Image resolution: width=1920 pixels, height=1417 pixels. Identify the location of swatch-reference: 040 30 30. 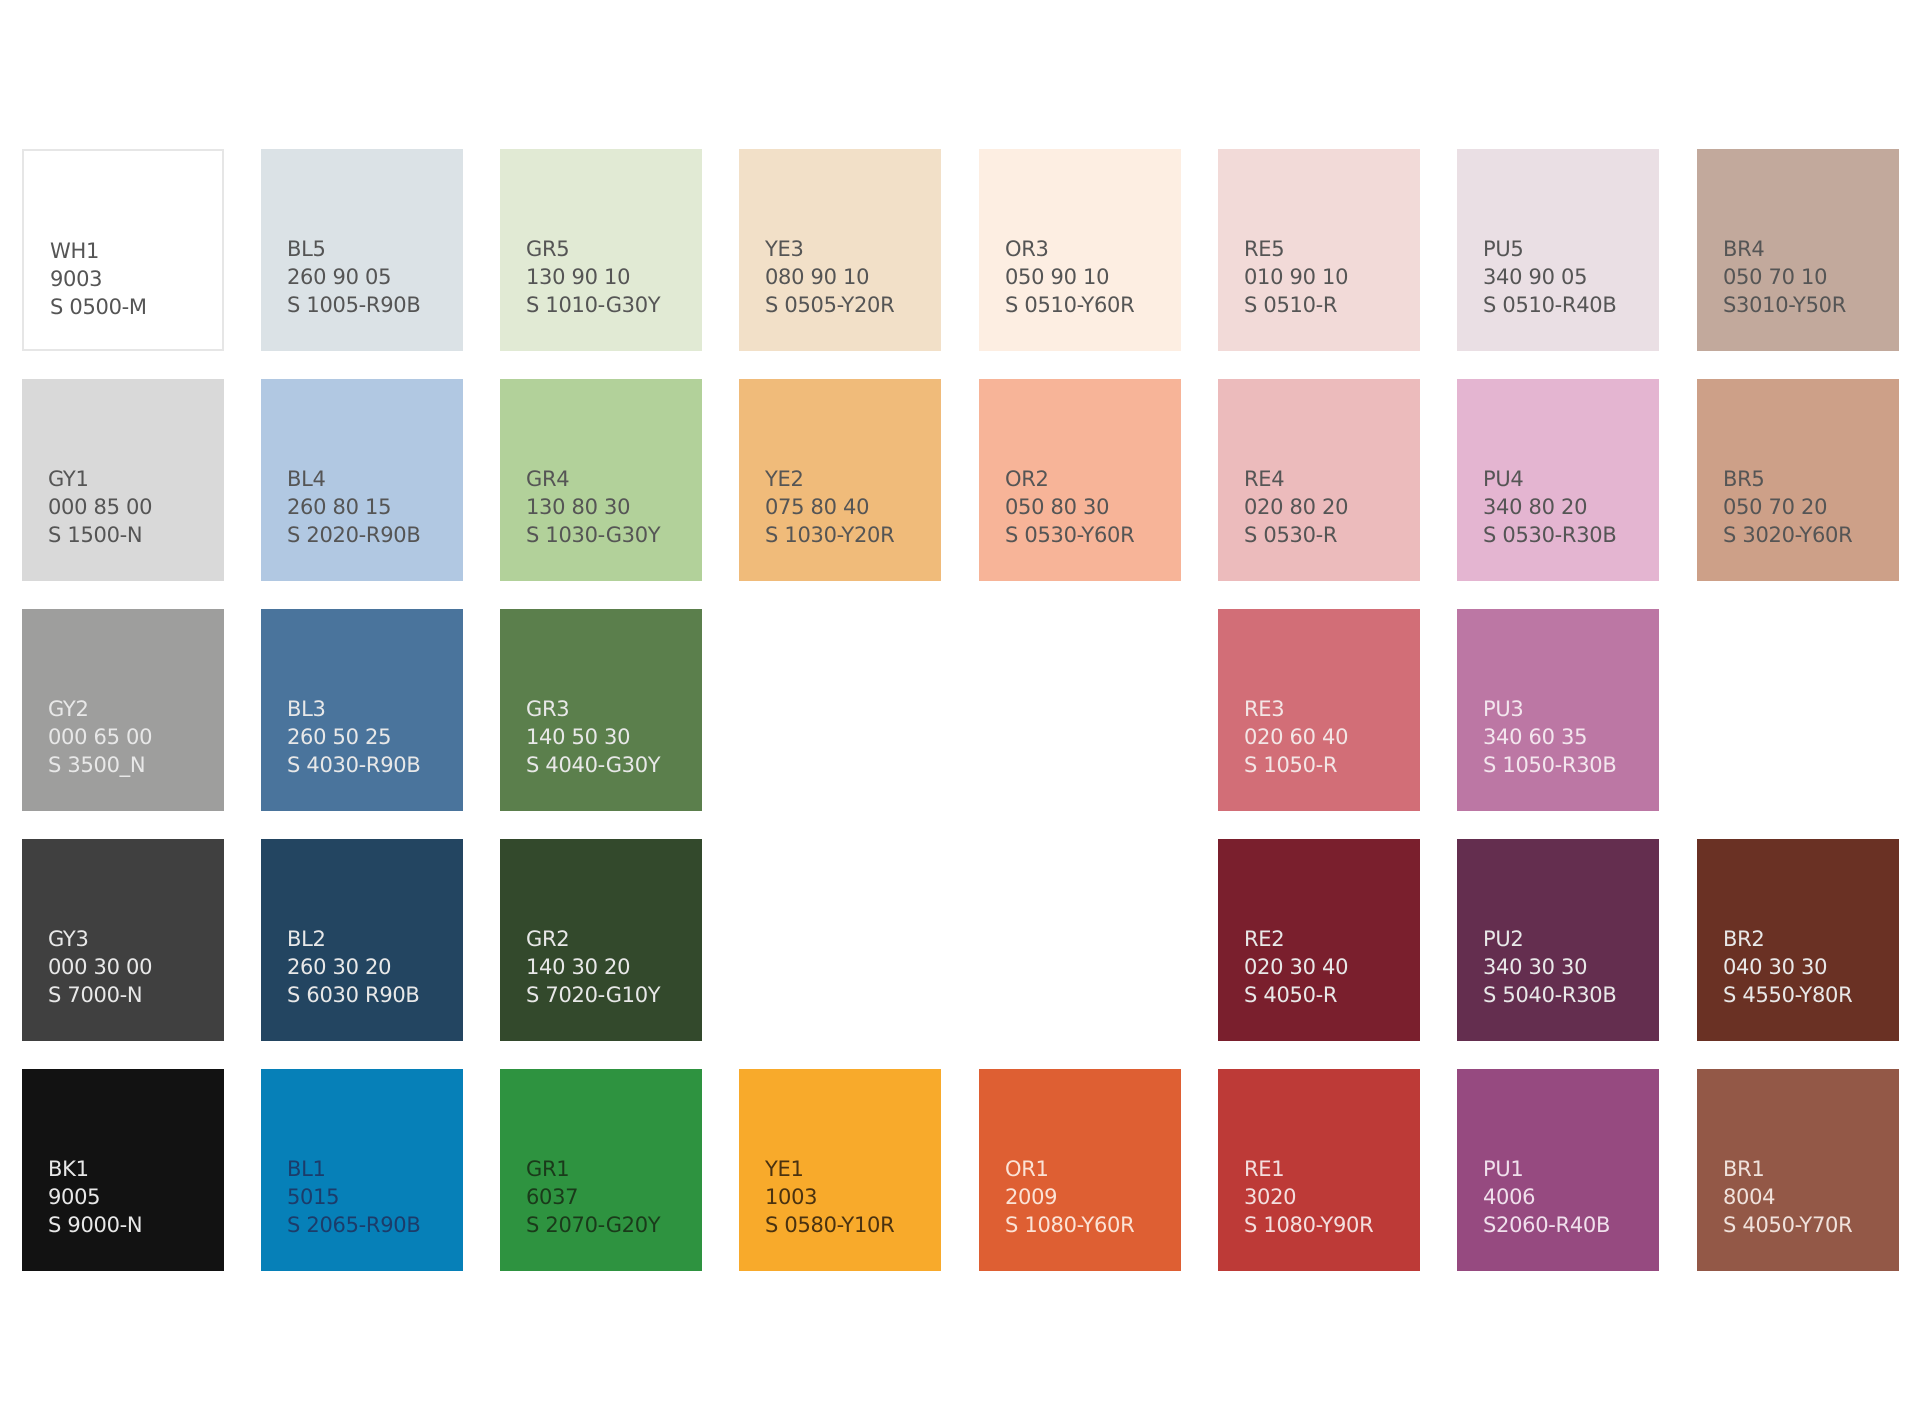
(1775, 967).